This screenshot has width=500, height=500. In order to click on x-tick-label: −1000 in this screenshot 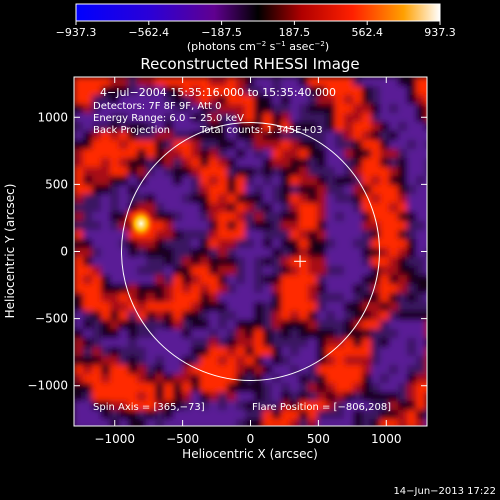, I will do `click(114, 439)`.